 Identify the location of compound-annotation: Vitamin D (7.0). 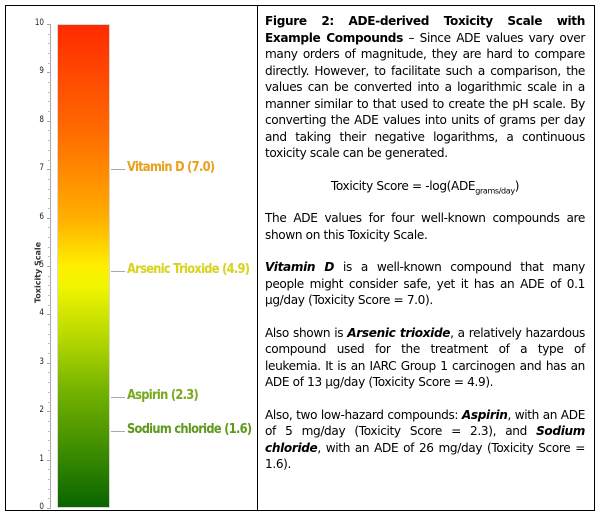
(171, 168).